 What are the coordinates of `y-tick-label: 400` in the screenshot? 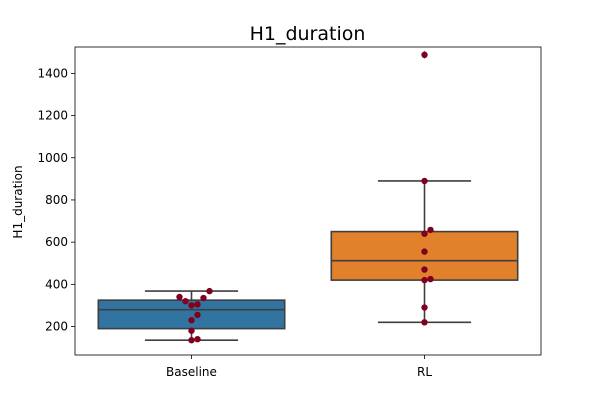 It's located at (56, 284).